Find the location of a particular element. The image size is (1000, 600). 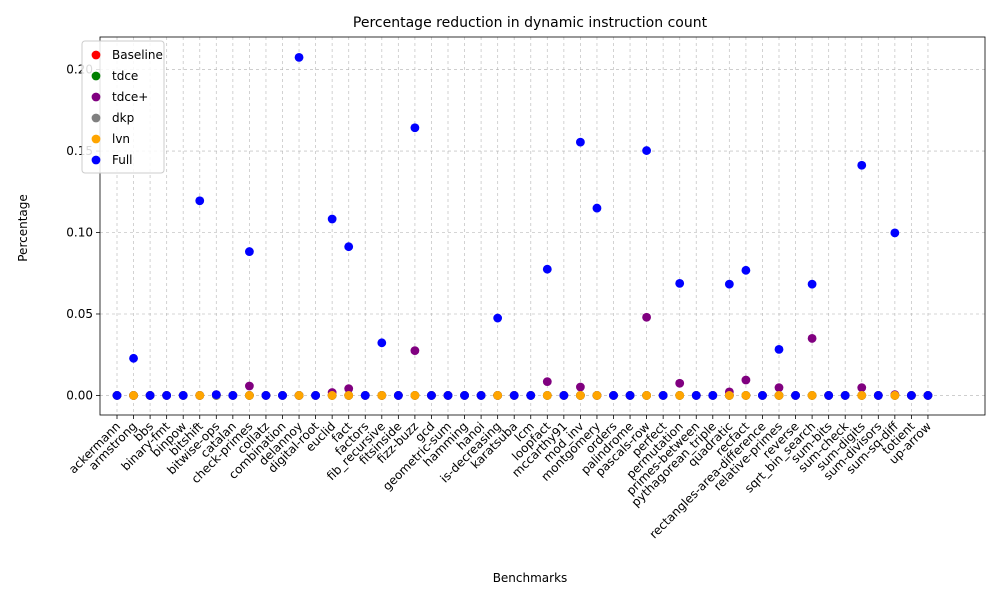

y-tick-label: 0.00 is located at coordinates (79, 395).